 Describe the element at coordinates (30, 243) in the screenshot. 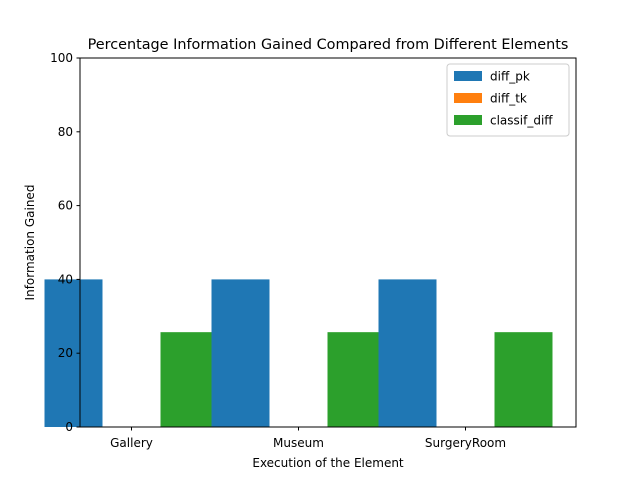

I see `y-axis-label: Information Gained` at that location.